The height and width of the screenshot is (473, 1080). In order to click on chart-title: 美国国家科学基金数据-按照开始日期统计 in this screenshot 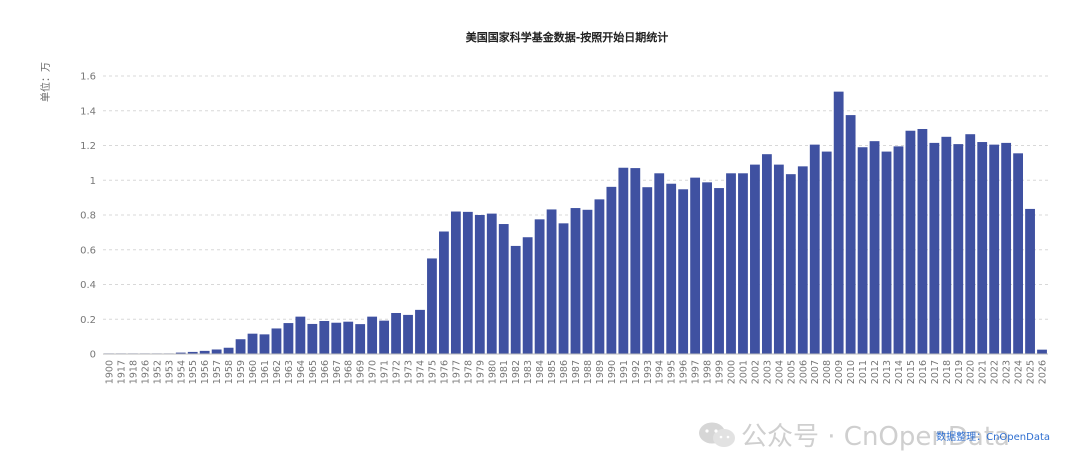, I will do `click(567, 37)`.